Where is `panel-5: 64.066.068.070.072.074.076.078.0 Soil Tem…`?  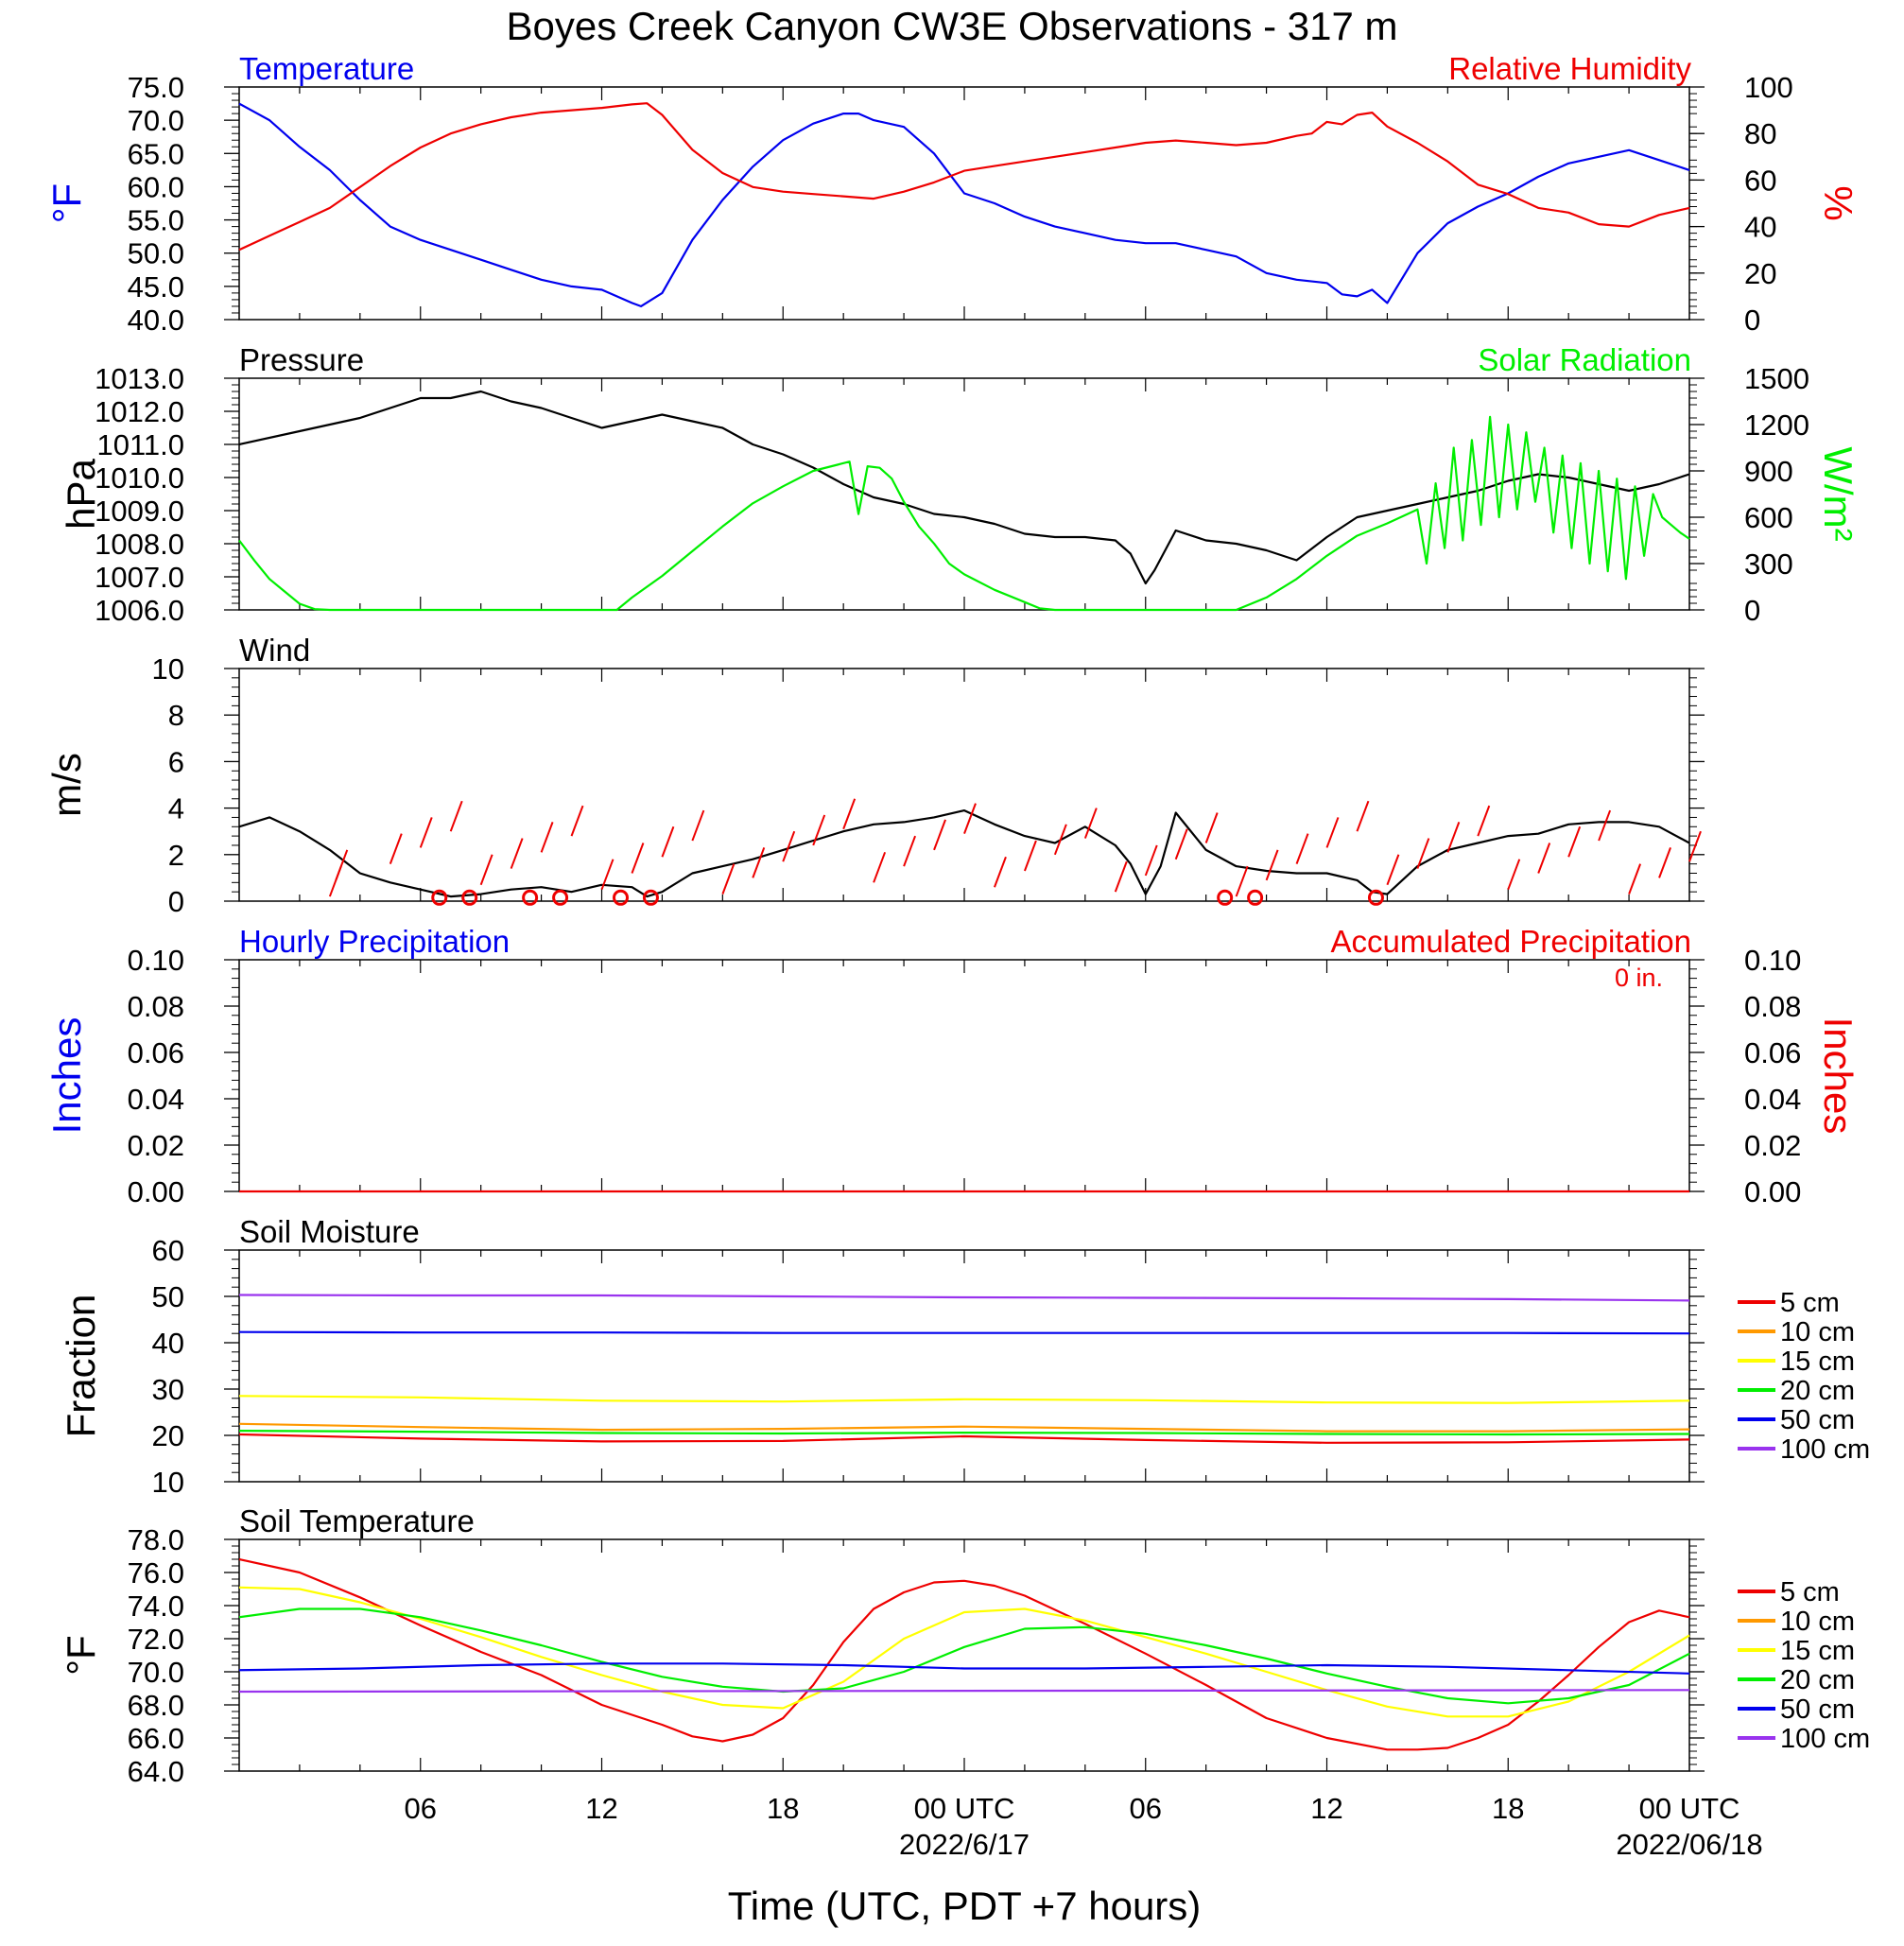 panel-5: 64.066.068.070.072.074.076.078.0 Soil Tem… is located at coordinates (964, 1646).